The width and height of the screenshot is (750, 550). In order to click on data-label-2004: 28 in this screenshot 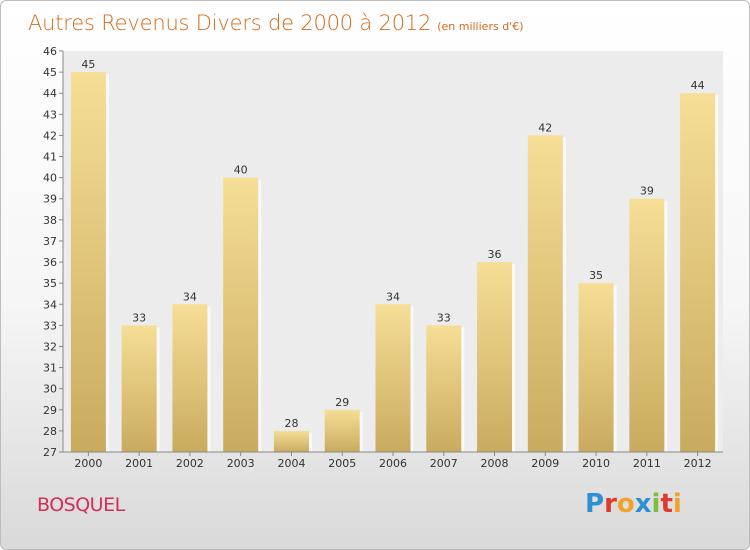, I will do `click(291, 423)`.